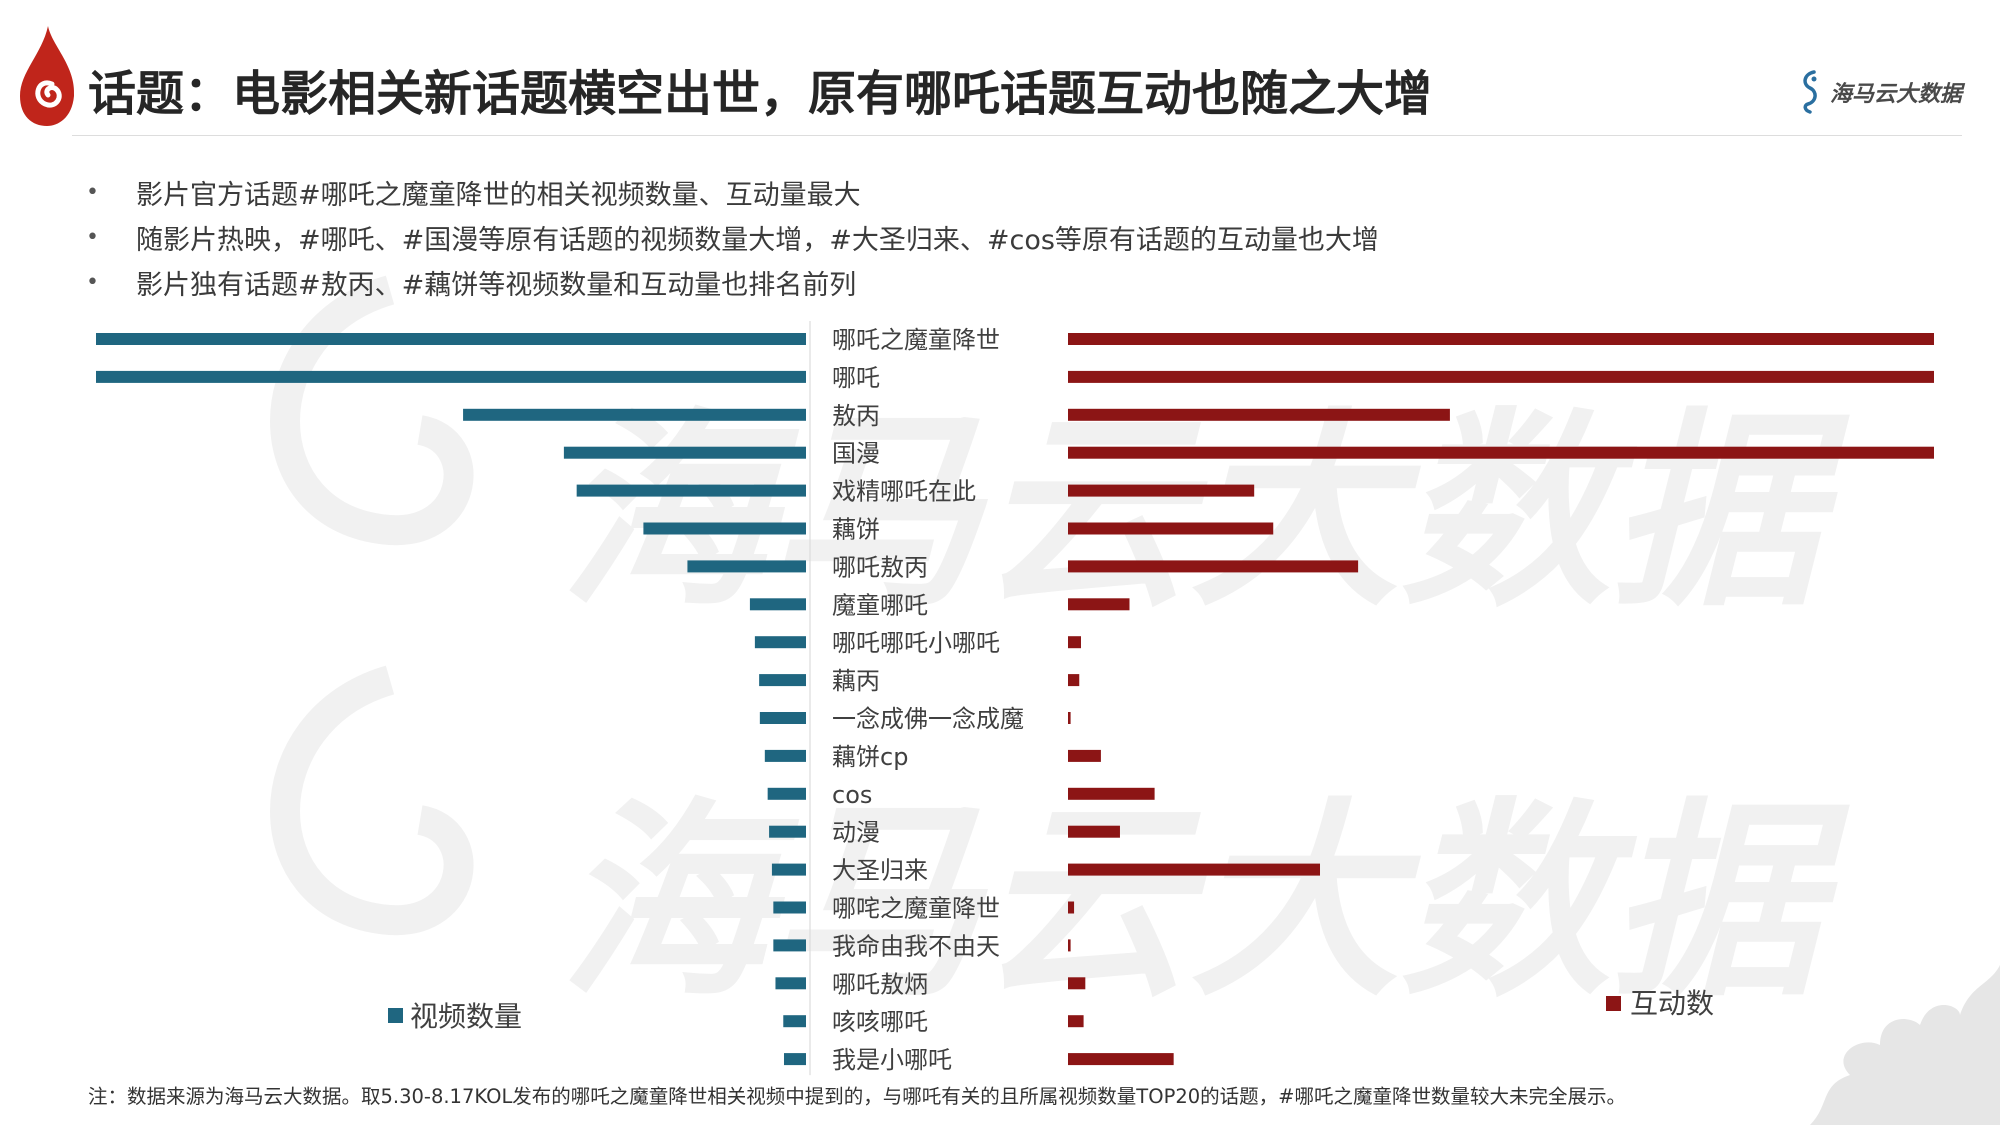  Describe the element at coordinates (1895, 94) in the screenshot. I see `brand-name: 海马云大数据` at that location.